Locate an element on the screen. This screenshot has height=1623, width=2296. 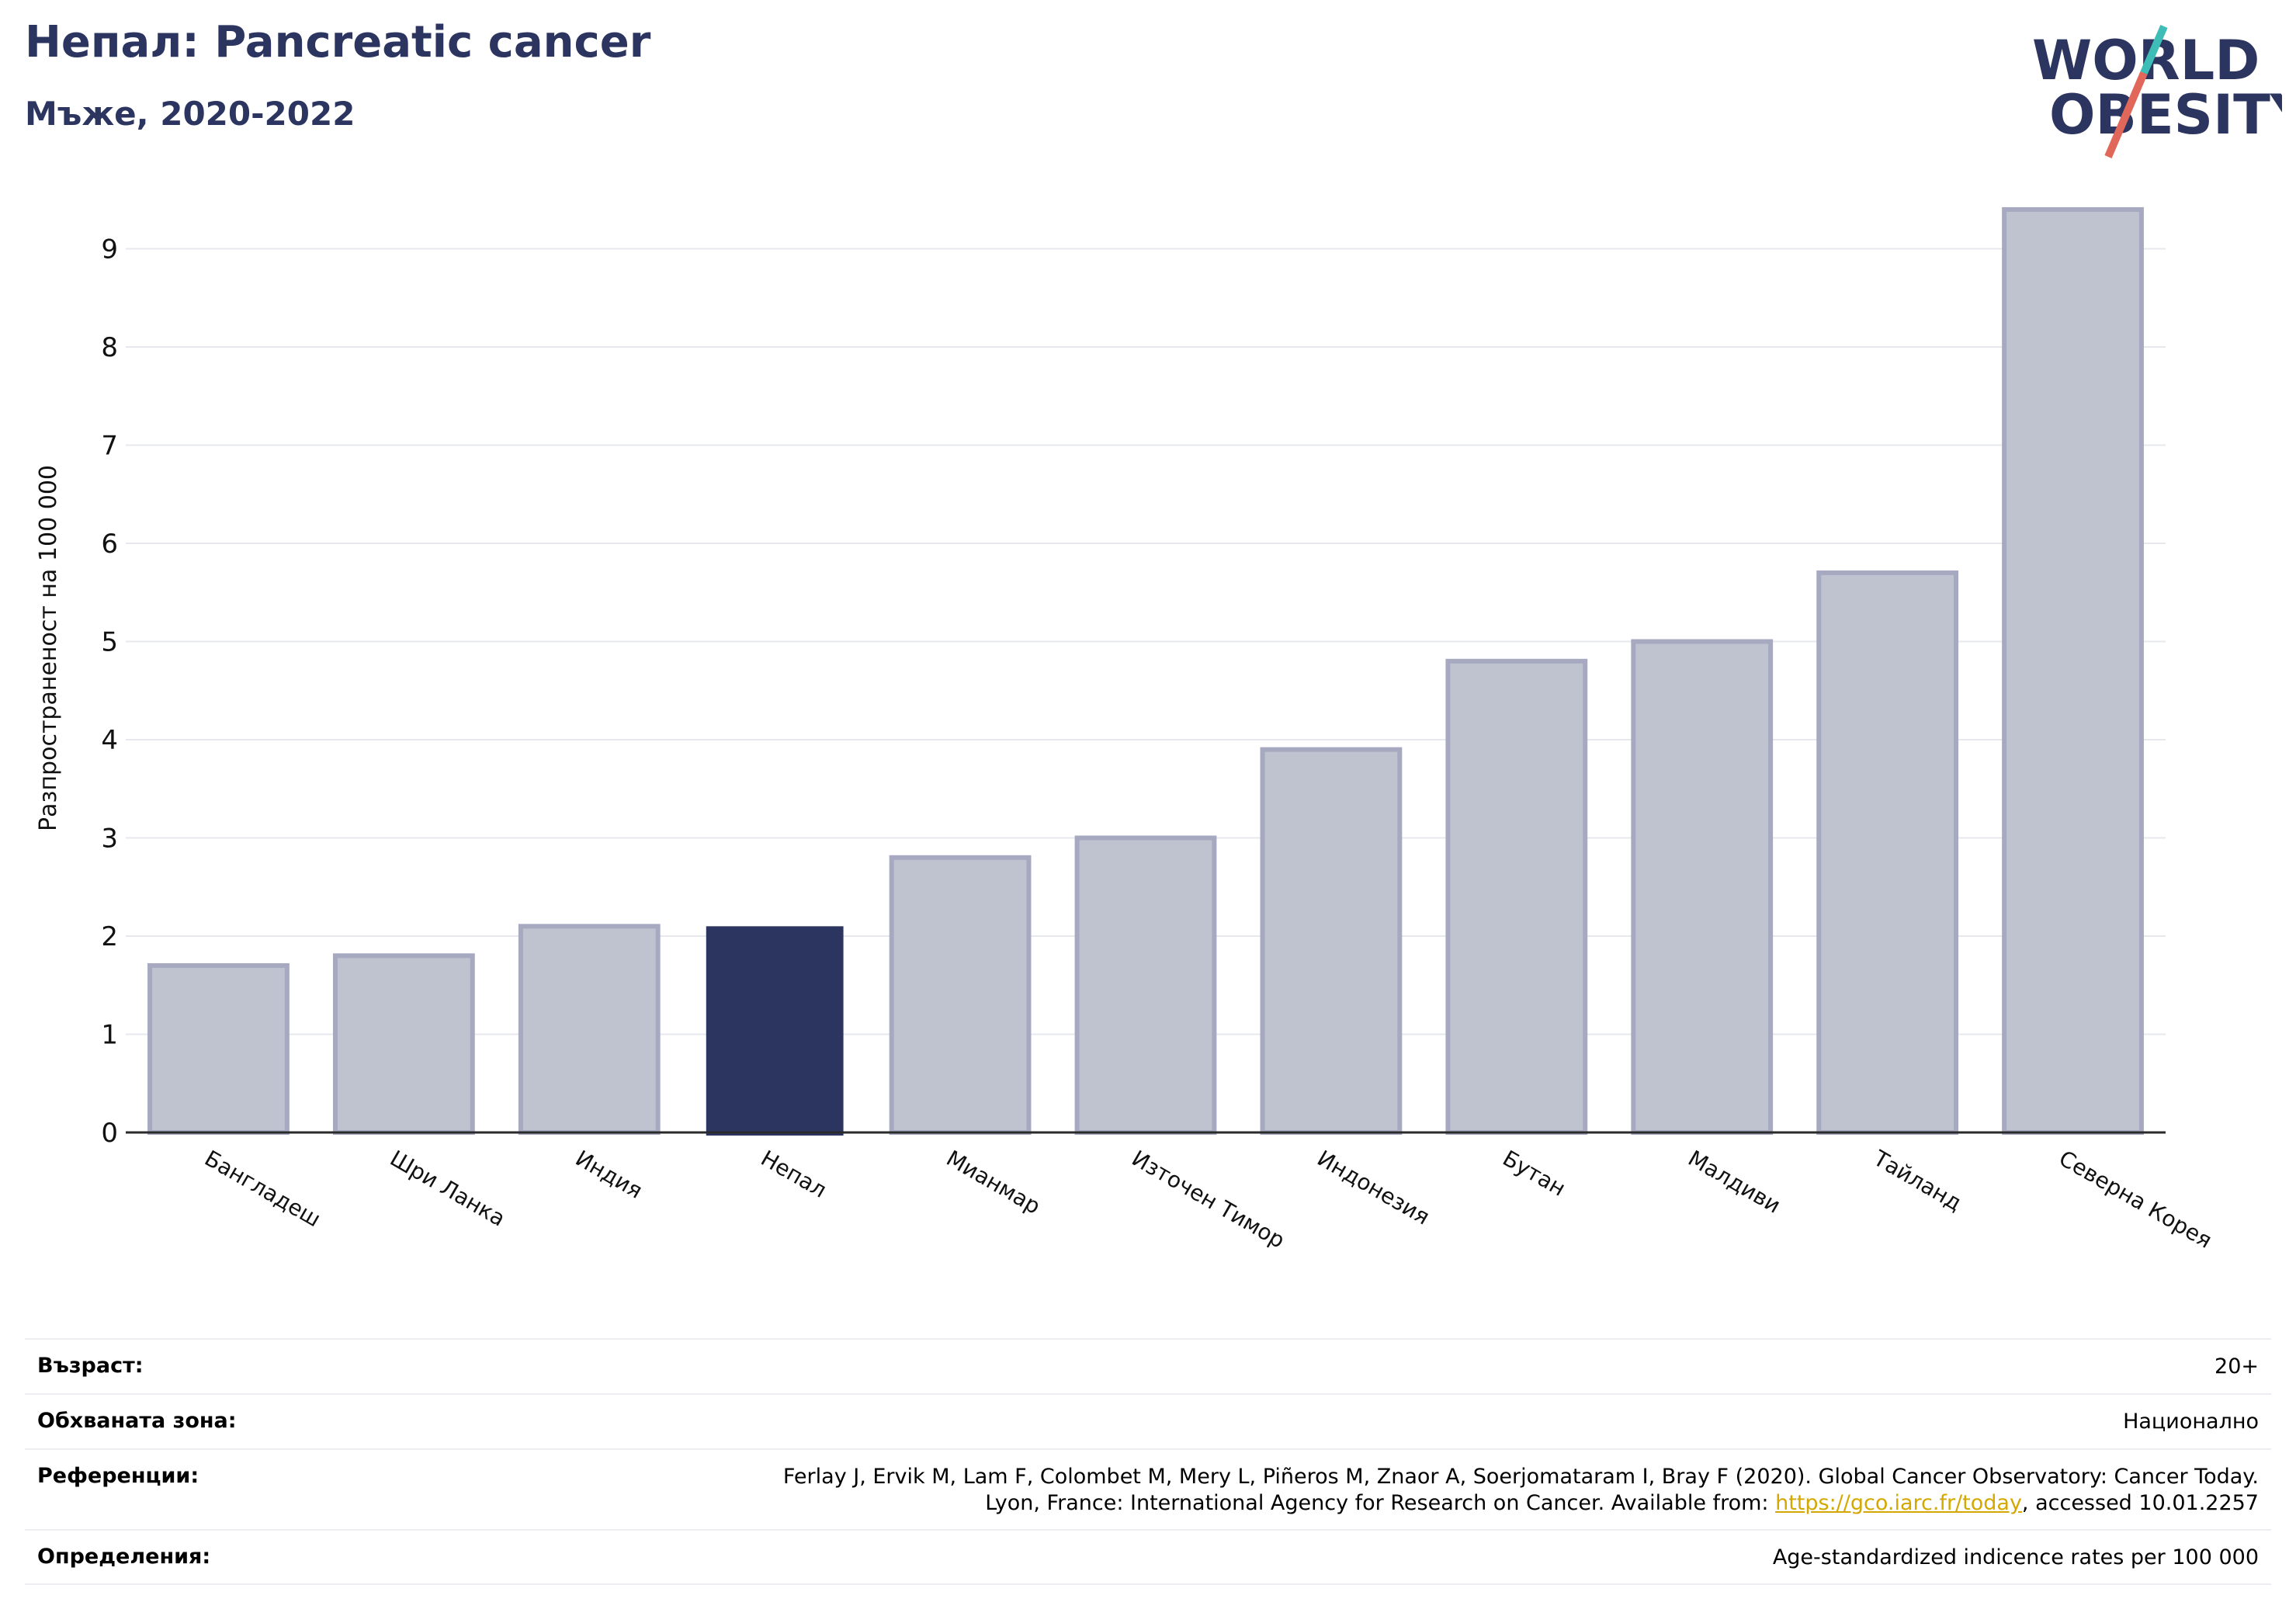
chart-subtitle: Мъже, 2020-2022 is located at coordinates (190, 114).